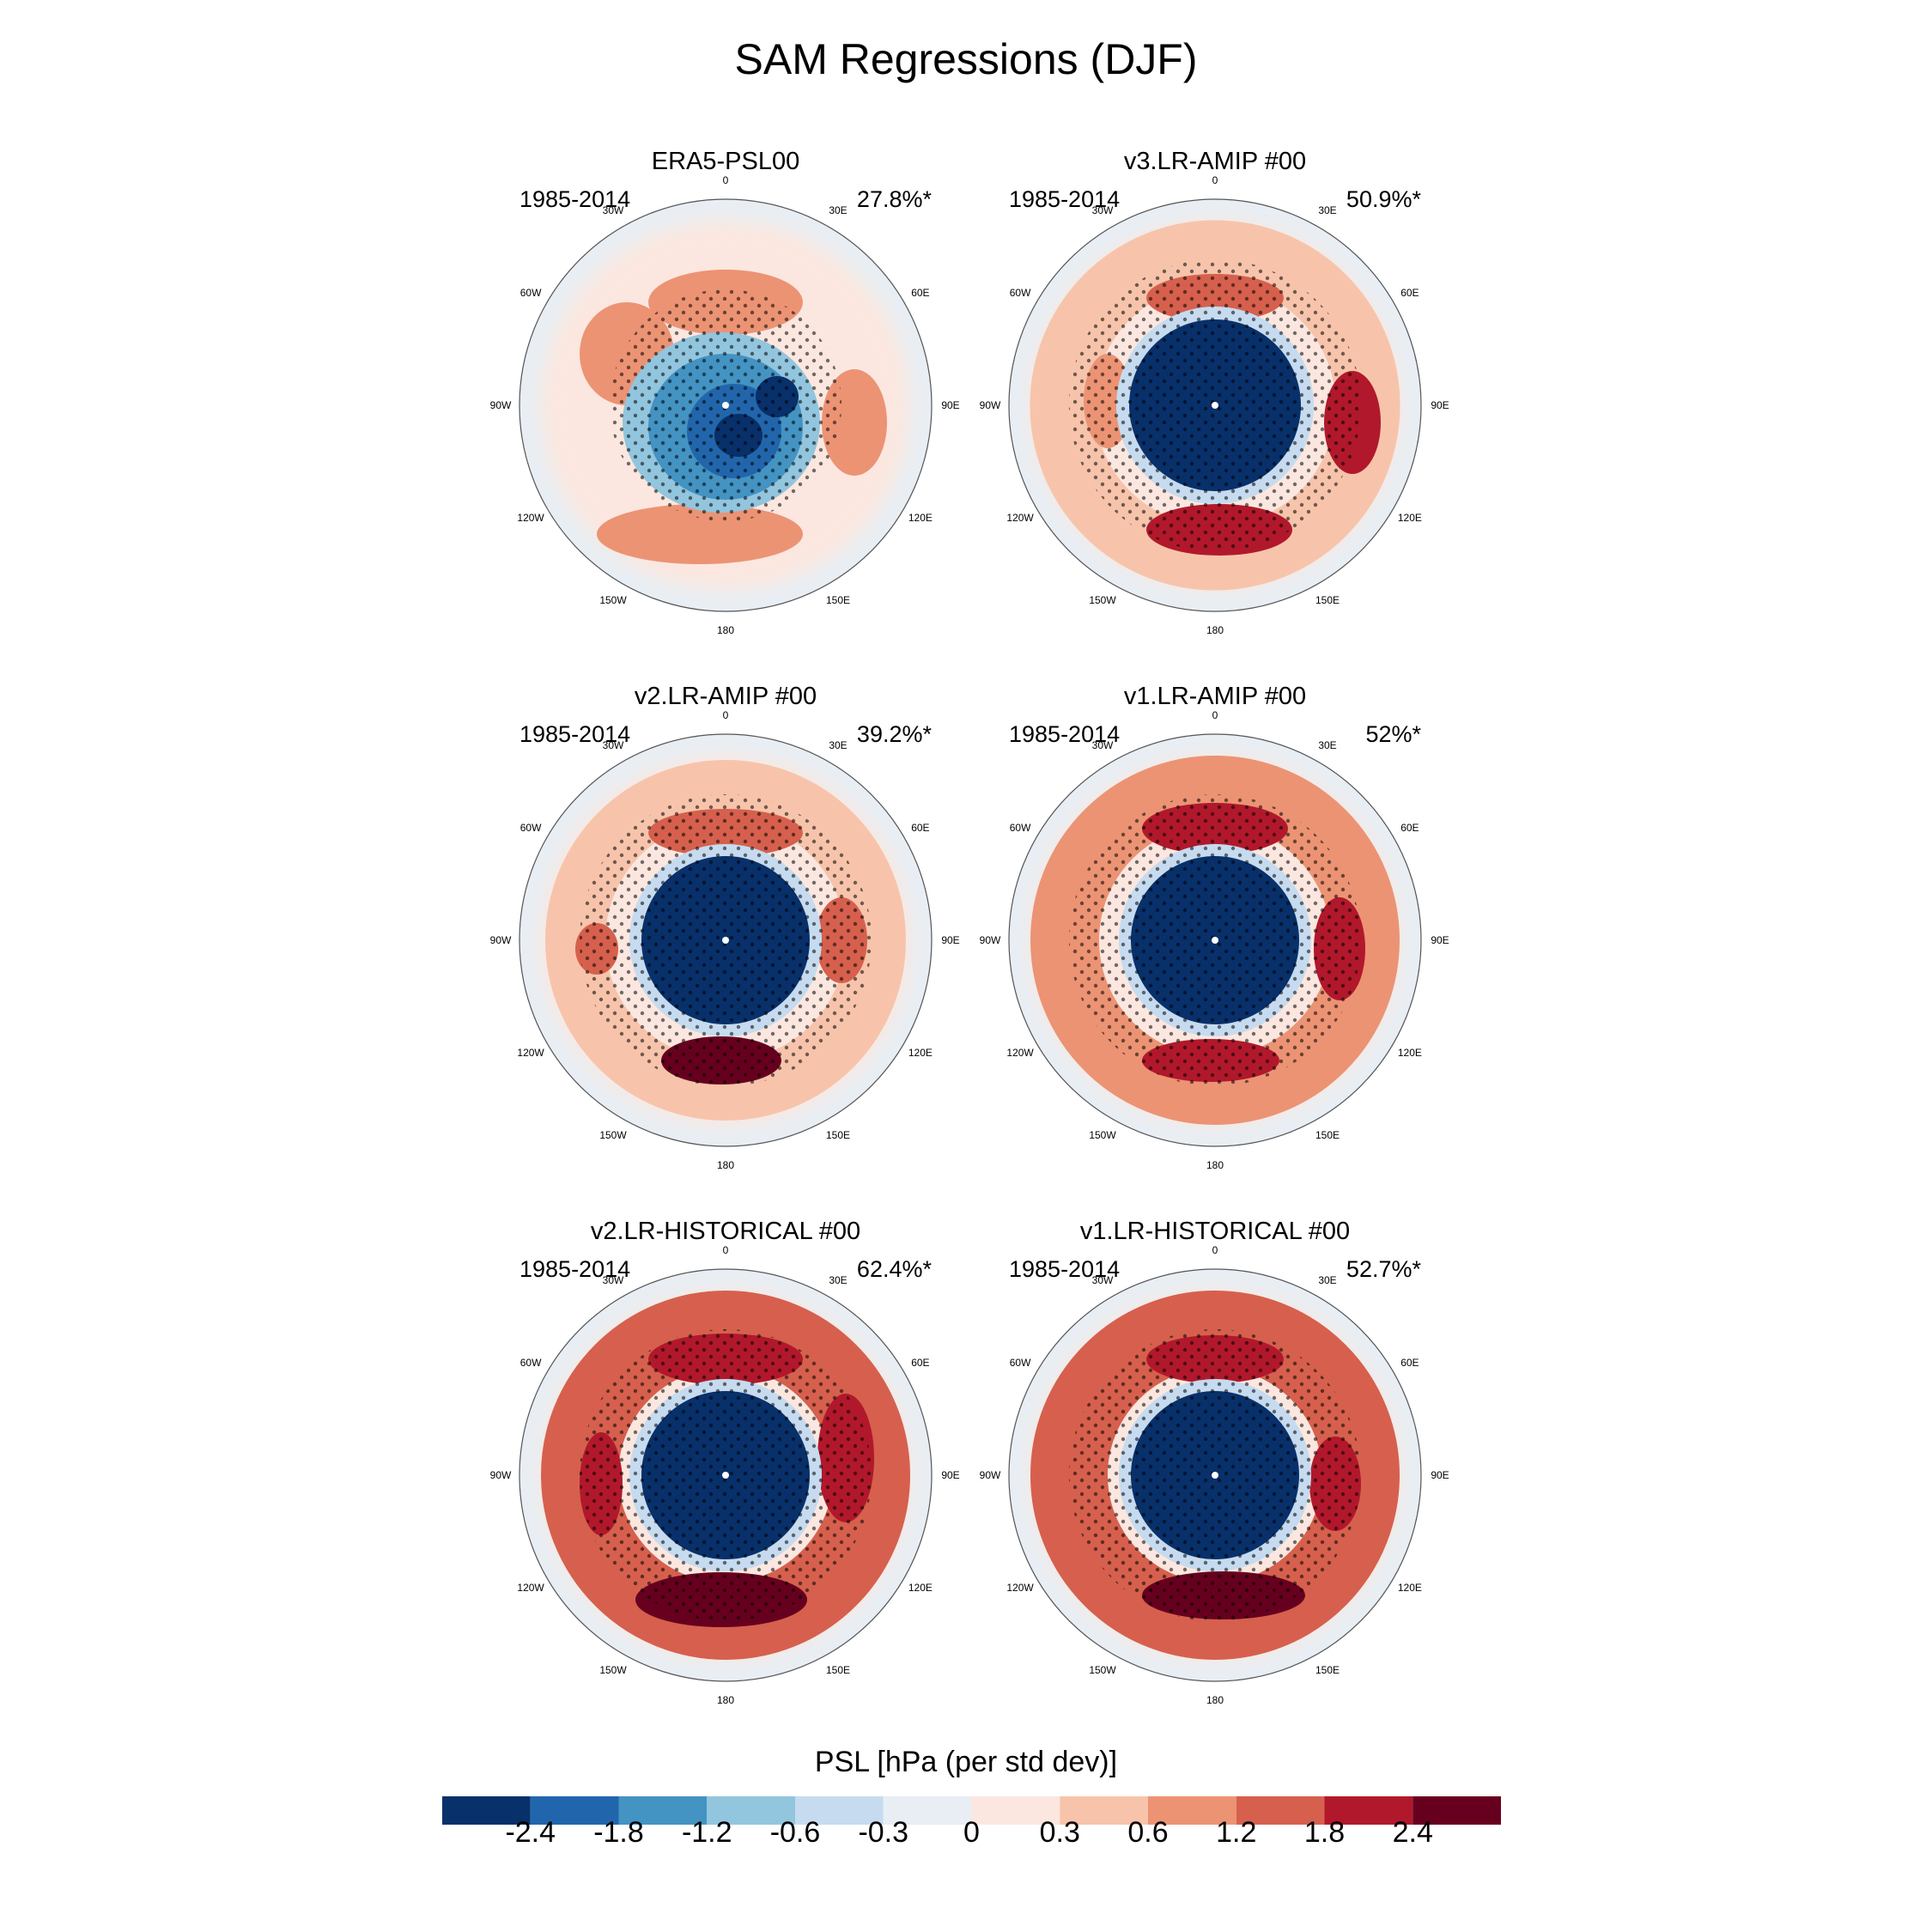 The image size is (1932, 1932). Describe the element at coordinates (706, 1833) in the screenshot. I see `colorbar-tick-label: -1.2` at that location.